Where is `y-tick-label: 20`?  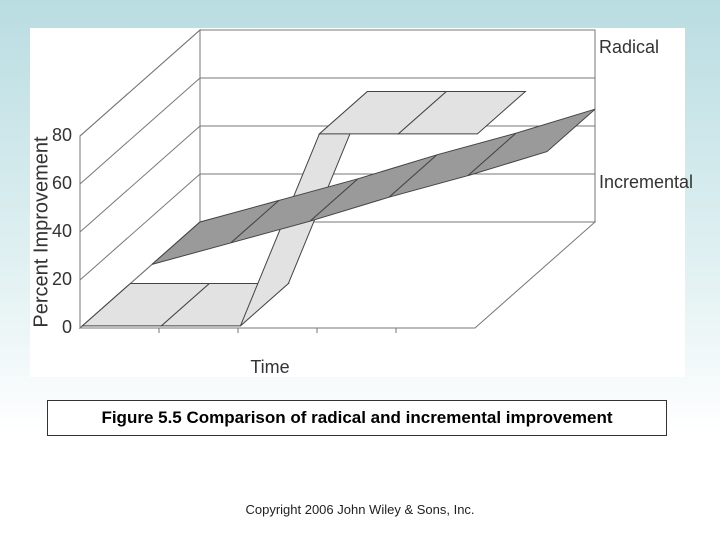 y-tick-label: 20 is located at coordinates (62, 279).